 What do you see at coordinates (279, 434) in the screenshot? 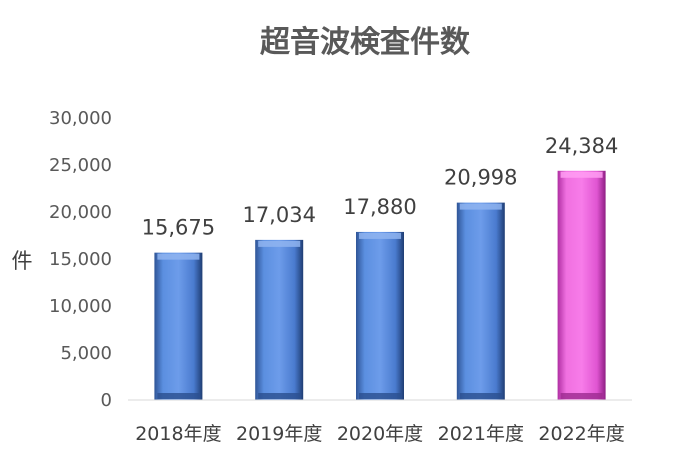
I see `x-tick-label: 2019年度` at bounding box center [279, 434].